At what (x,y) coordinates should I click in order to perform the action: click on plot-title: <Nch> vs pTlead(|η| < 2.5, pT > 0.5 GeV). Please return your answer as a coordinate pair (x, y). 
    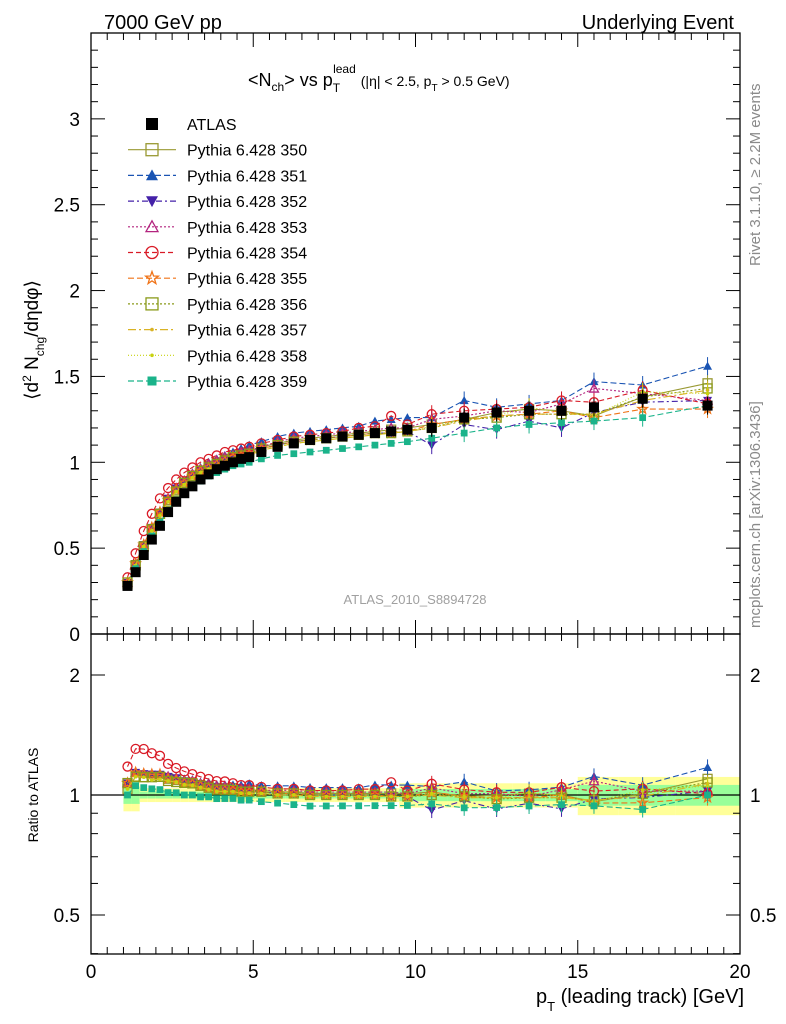
    Looking at the image, I should click on (379, 78).